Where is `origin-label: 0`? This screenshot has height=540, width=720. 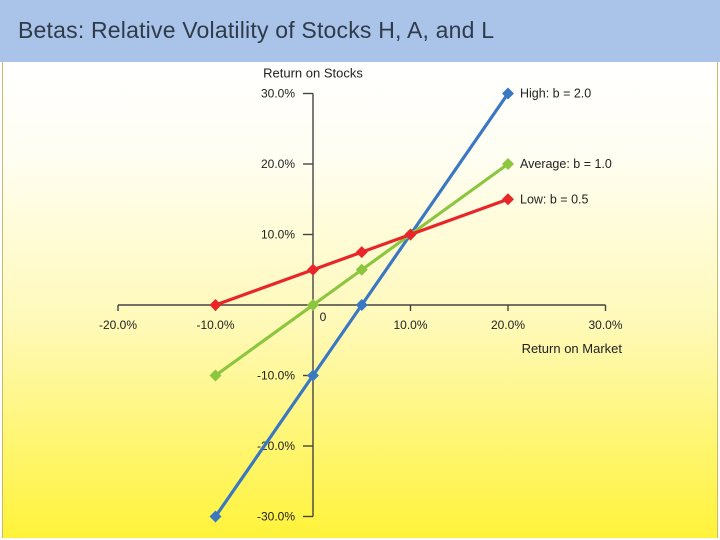 origin-label: 0 is located at coordinates (323, 317).